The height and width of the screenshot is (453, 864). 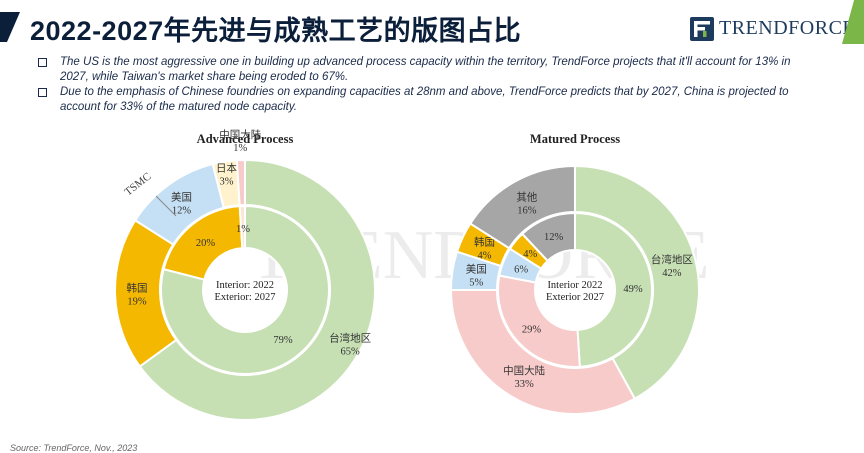 What do you see at coordinates (350, 345) in the screenshot?
I see `outer-slice-label: 台湾地区 65%` at bounding box center [350, 345].